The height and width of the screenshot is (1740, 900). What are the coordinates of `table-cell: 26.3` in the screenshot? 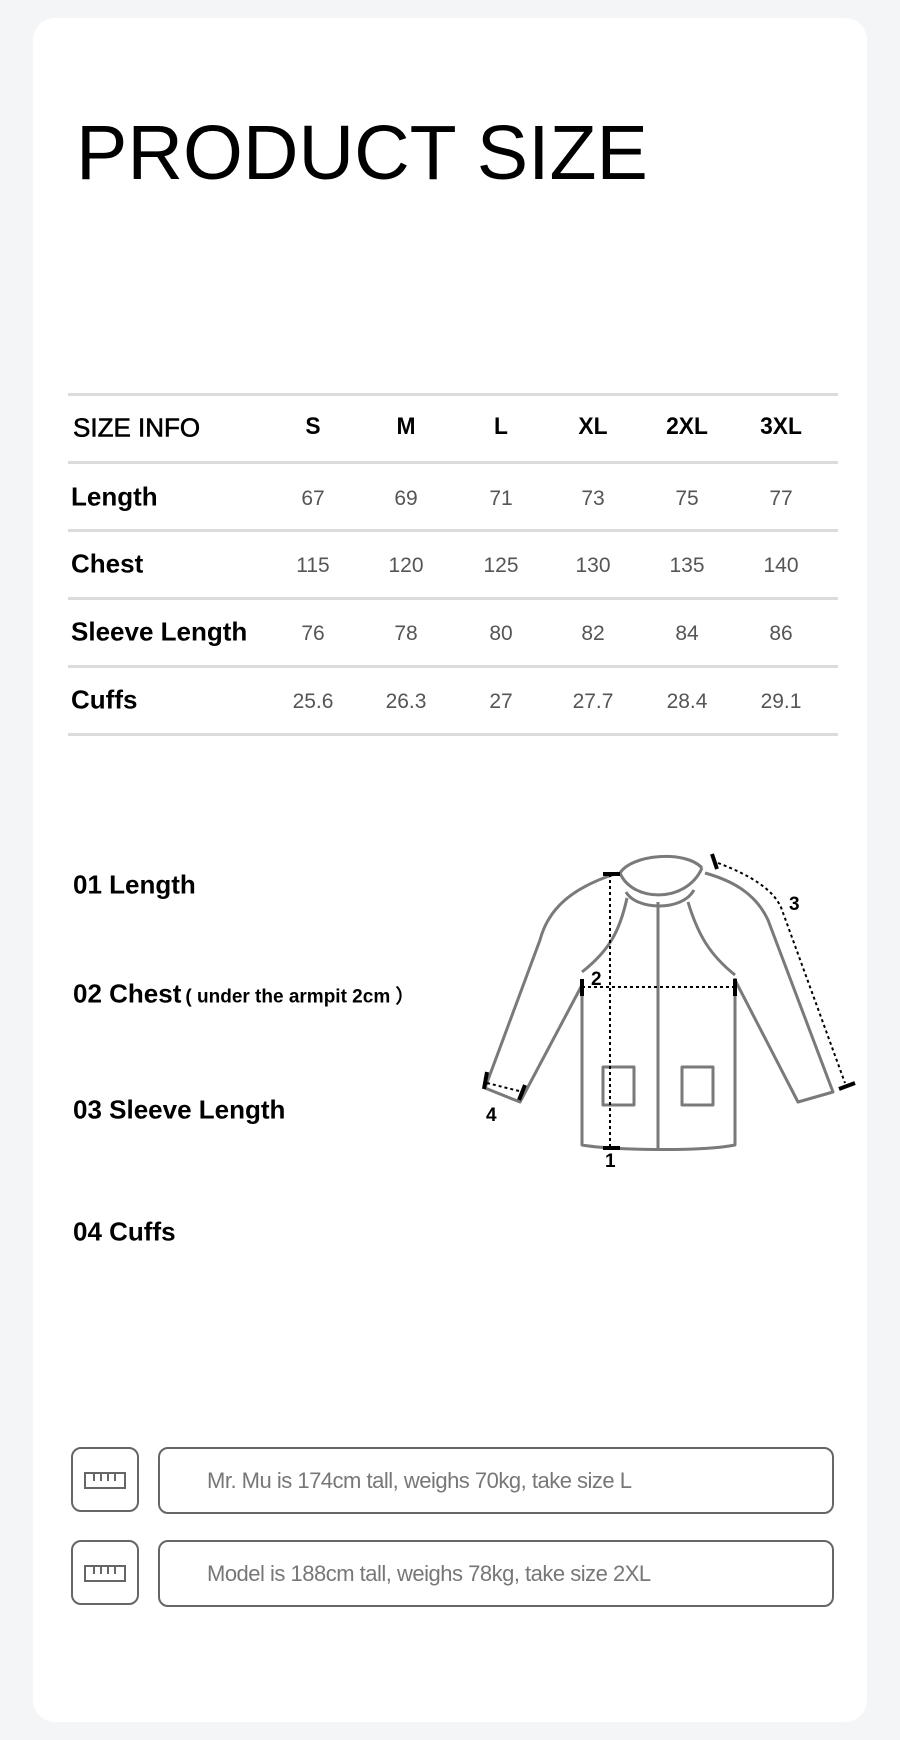 It's located at (406, 701).